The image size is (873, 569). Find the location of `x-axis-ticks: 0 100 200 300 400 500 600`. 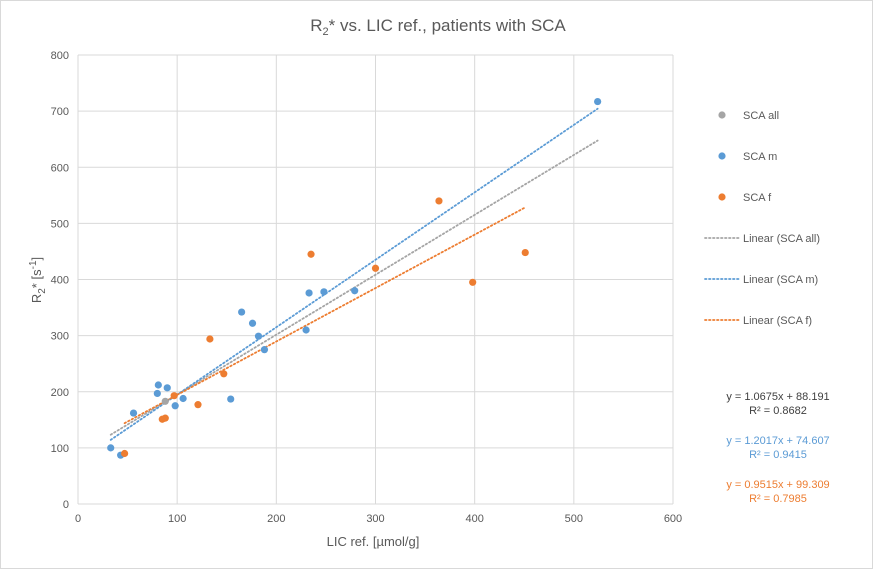

x-axis-ticks: 0 100 200 300 400 500 600 is located at coordinates (378, 519).